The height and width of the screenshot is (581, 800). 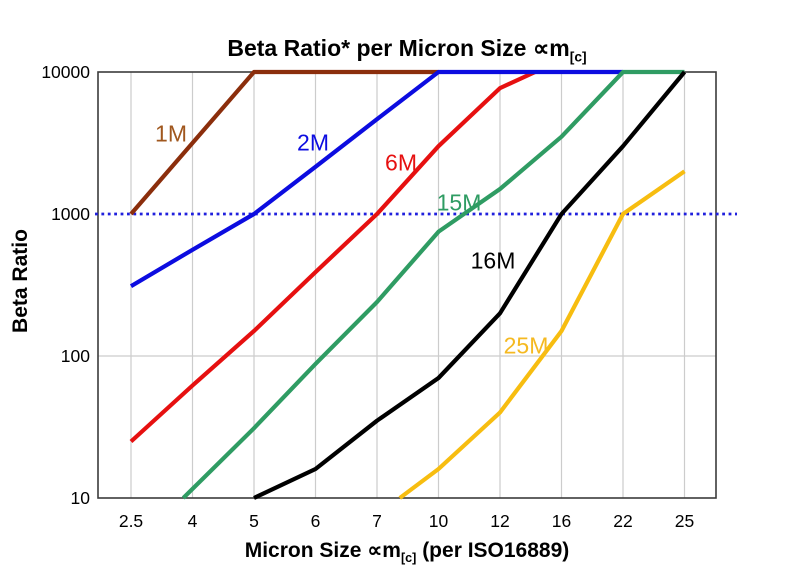 I want to click on x-tick-16: 16, so click(x=561, y=521).